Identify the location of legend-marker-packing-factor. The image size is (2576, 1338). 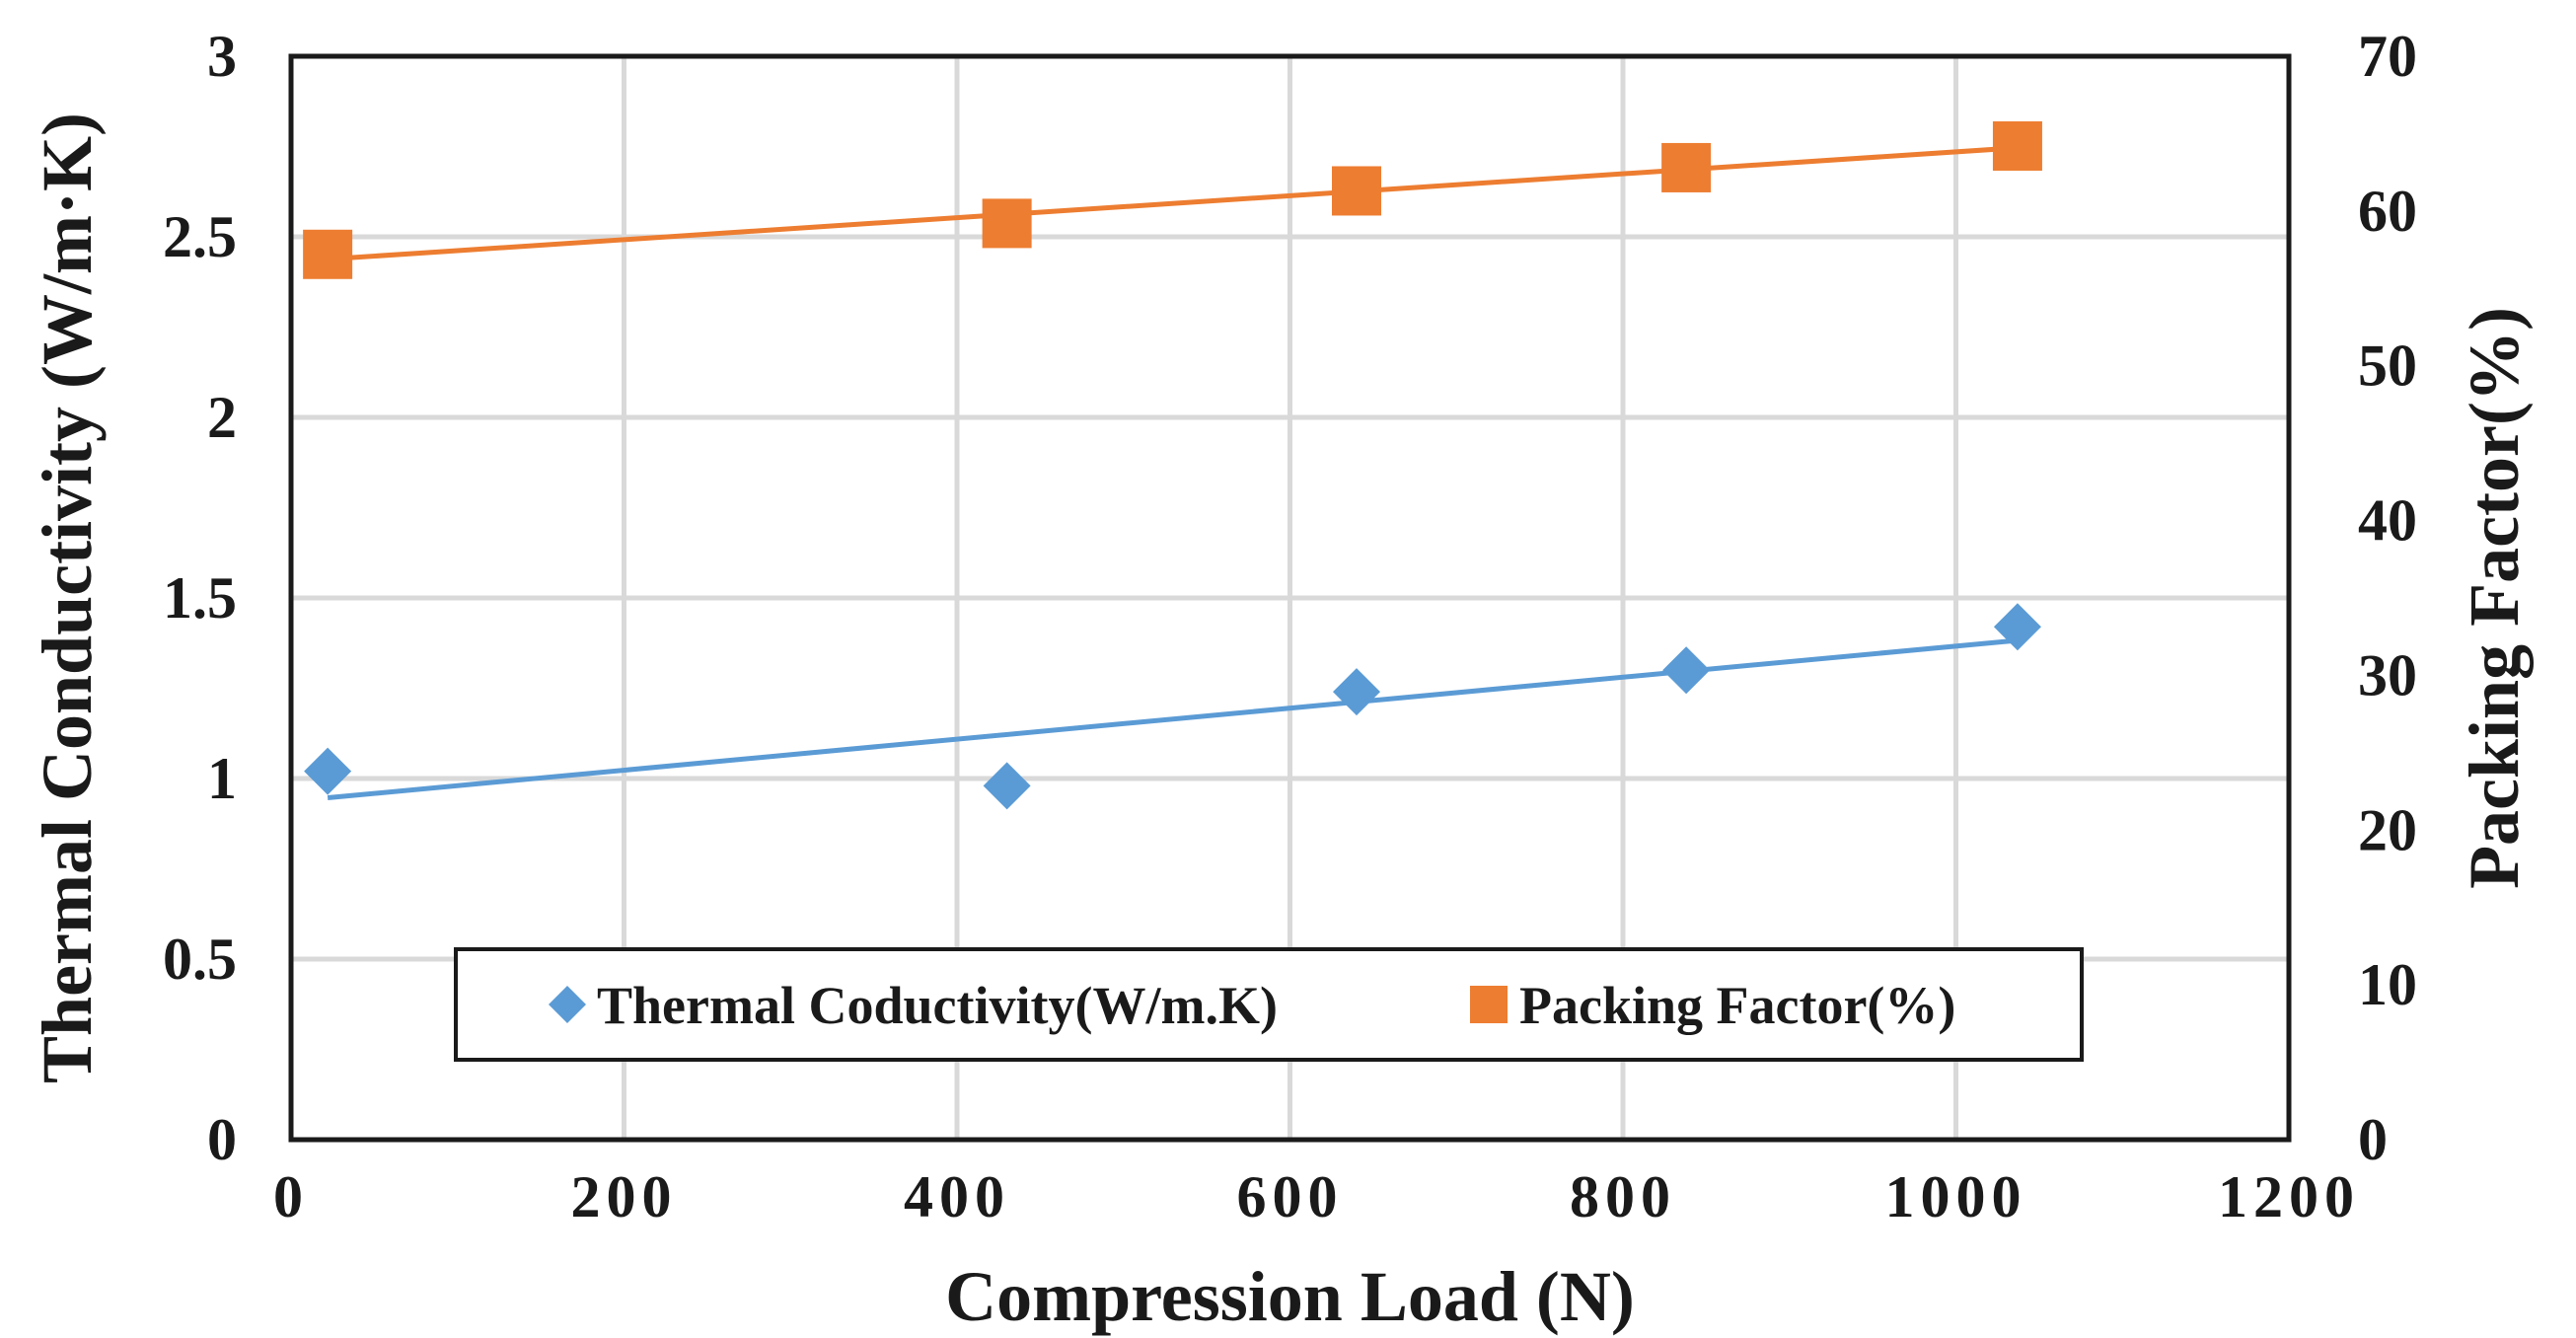
(1489, 1004).